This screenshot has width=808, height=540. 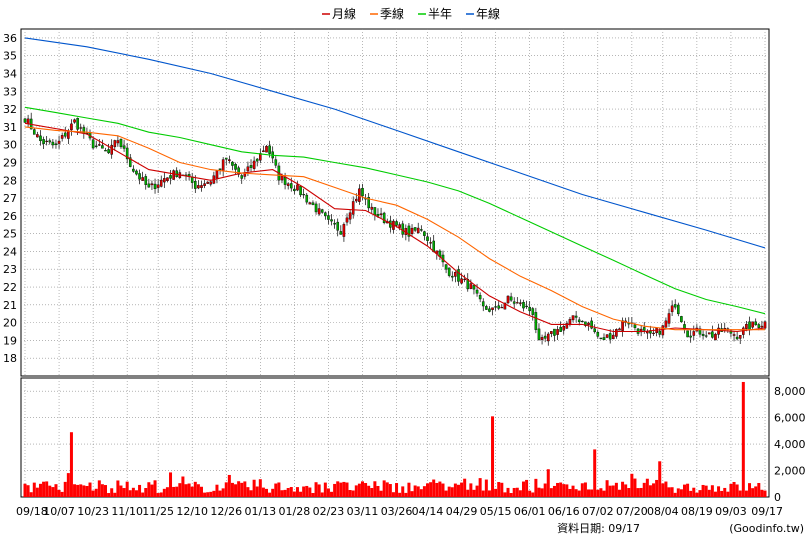 What do you see at coordinates (32, 511) in the screenshot?
I see `x-tick-label: 09/18` at bounding box center [32, 511].